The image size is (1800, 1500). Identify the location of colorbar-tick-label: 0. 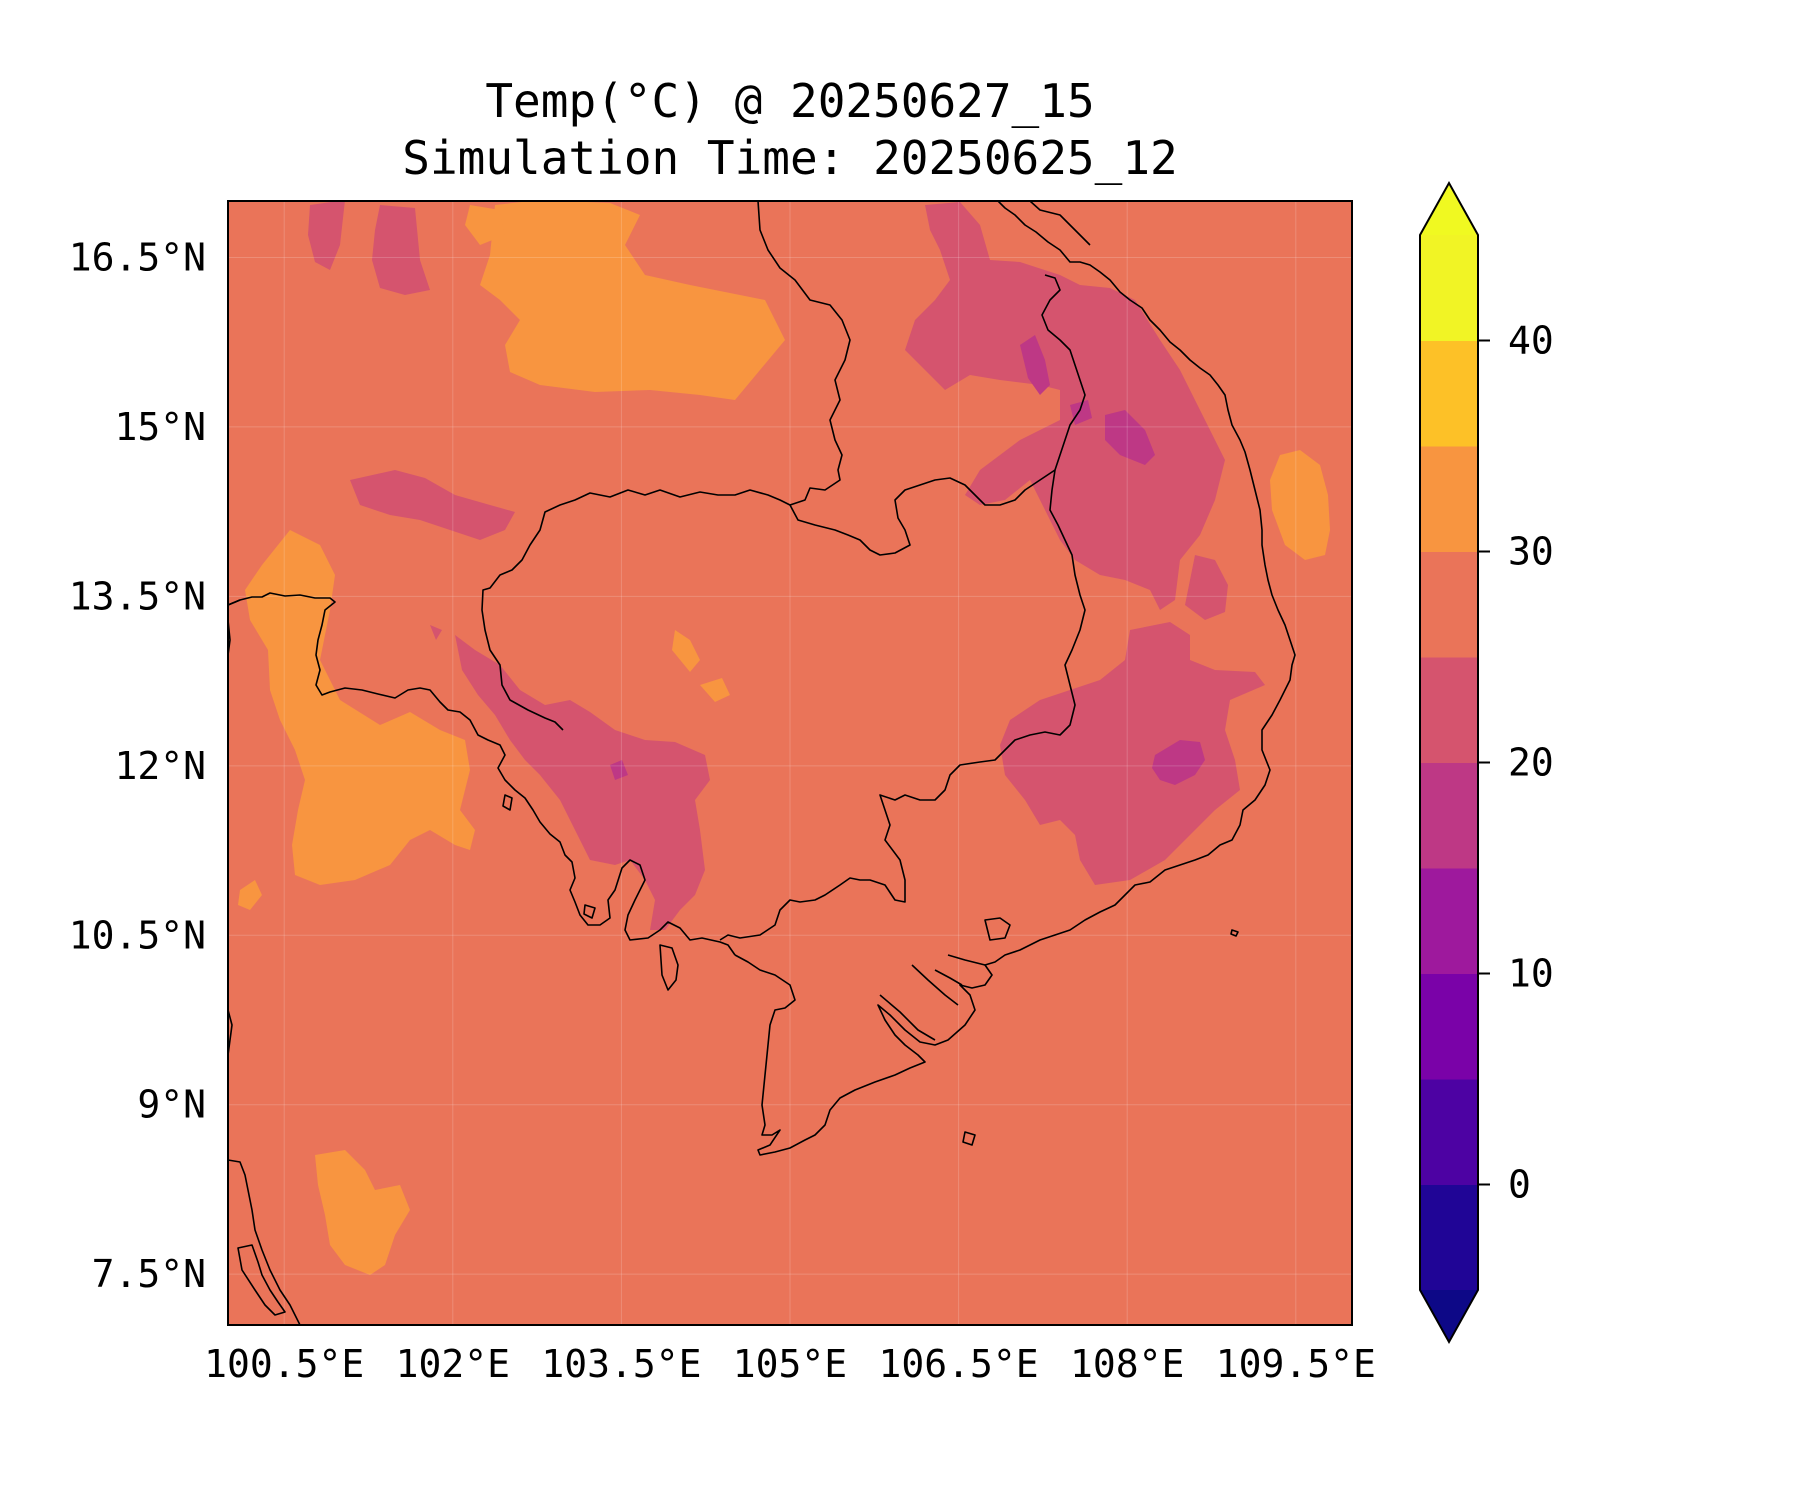
(1519, 1185).